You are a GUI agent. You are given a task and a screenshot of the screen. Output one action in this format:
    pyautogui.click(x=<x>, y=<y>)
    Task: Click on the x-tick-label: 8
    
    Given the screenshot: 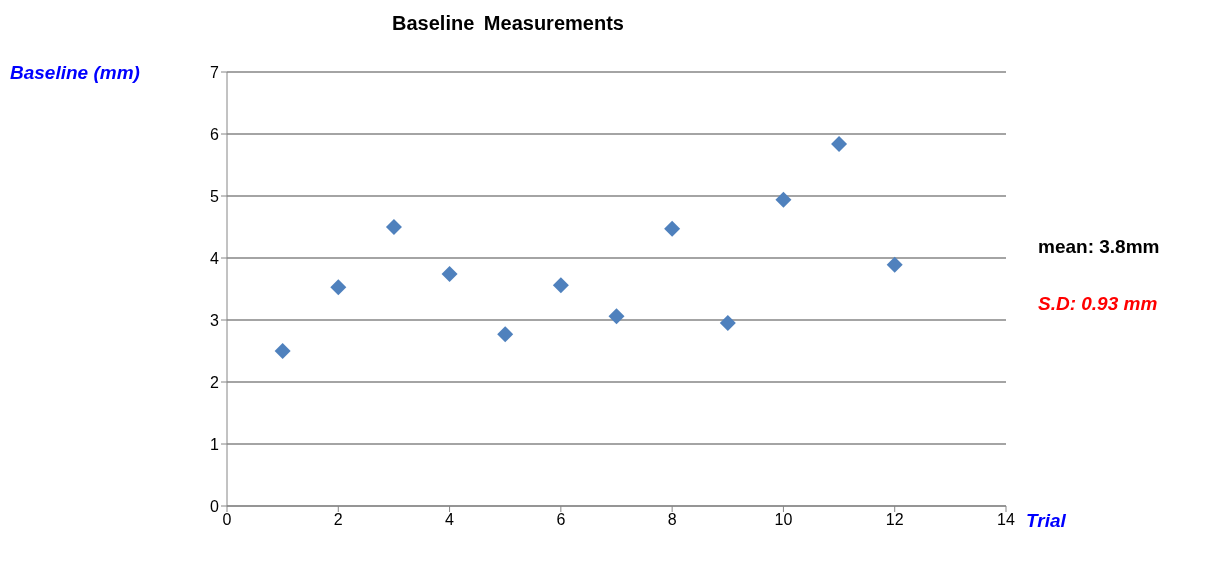 What is the action you would take?
    pyautogui.click(x=672, y=520)
    